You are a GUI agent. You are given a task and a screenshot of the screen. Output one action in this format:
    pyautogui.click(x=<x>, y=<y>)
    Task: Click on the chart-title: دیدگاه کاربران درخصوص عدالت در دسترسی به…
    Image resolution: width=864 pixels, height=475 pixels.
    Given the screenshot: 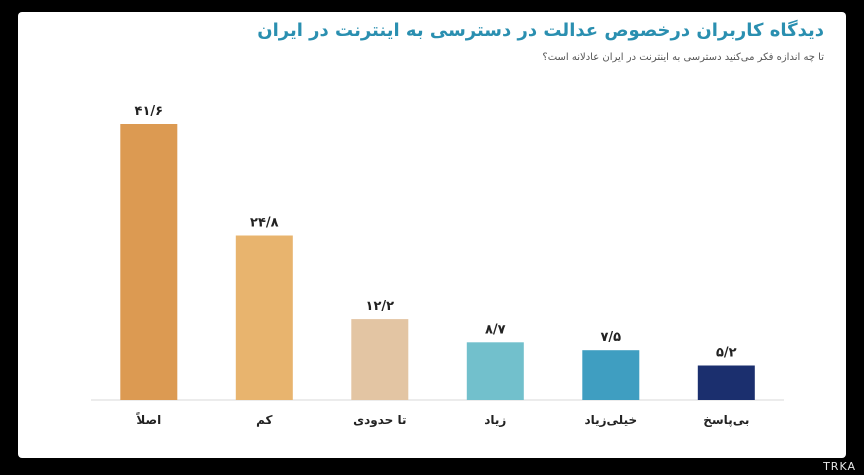 What is the action you would take?
    pyautogui.click(x=540, y=30)
    